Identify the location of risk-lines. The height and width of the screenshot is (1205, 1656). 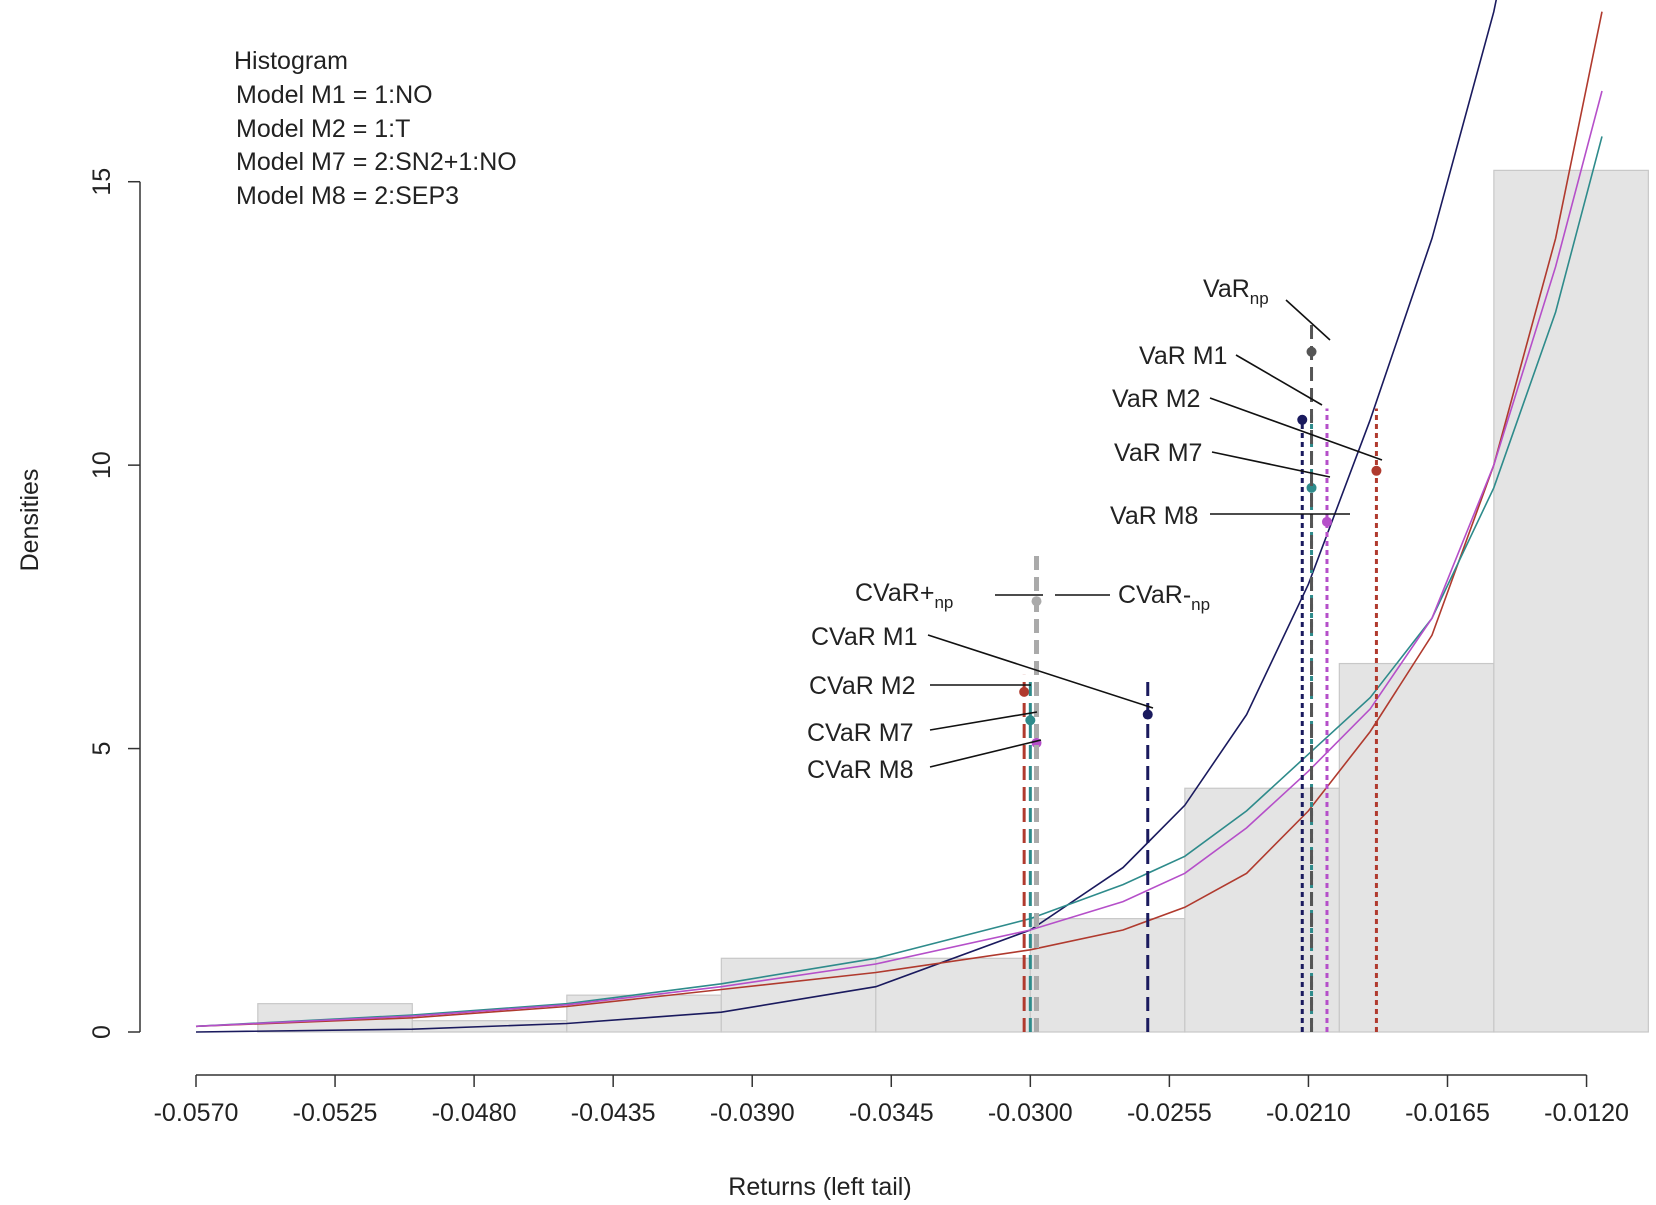
(1200, 677).